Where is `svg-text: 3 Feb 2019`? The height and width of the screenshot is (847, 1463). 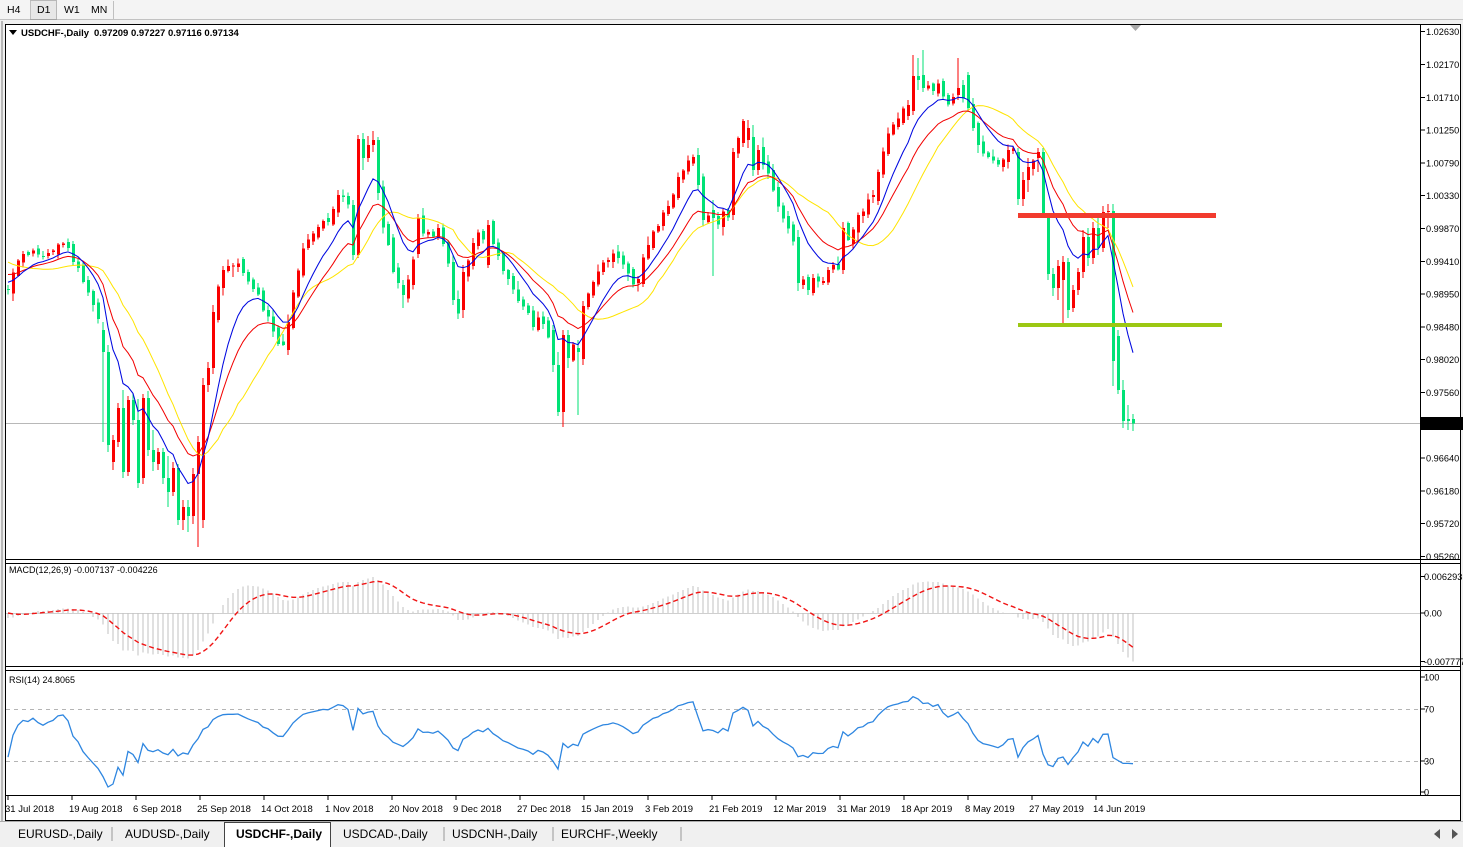
svg-text: 3 Feb 2019 is located at coordinates (669, 809).